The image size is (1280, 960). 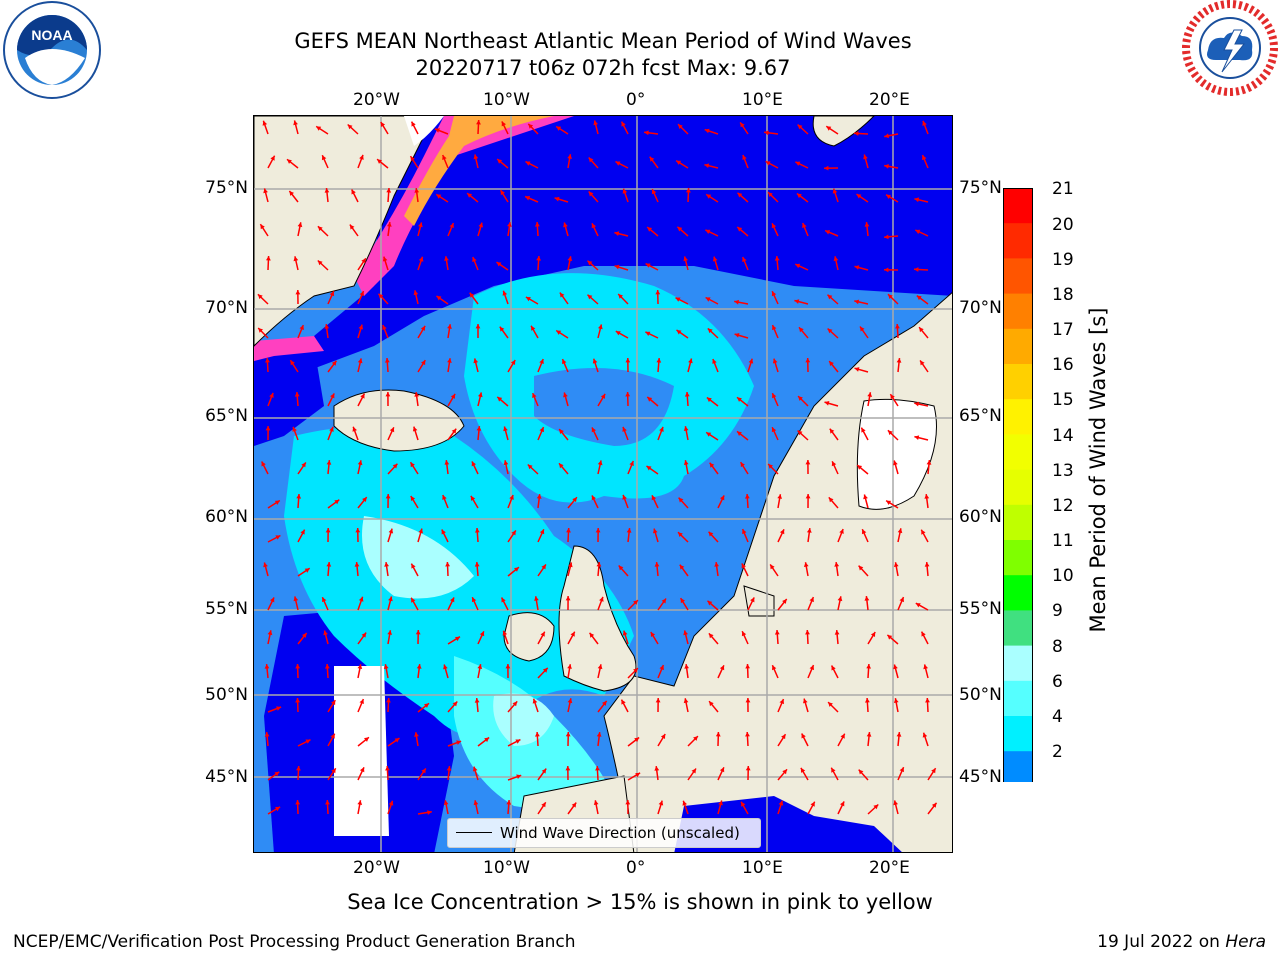 What do you see at coordinates (604, 833) in the screenshot?
I see `map-legend: Wind Wave Direction (unscaled)` at bounding box center [604, 833].